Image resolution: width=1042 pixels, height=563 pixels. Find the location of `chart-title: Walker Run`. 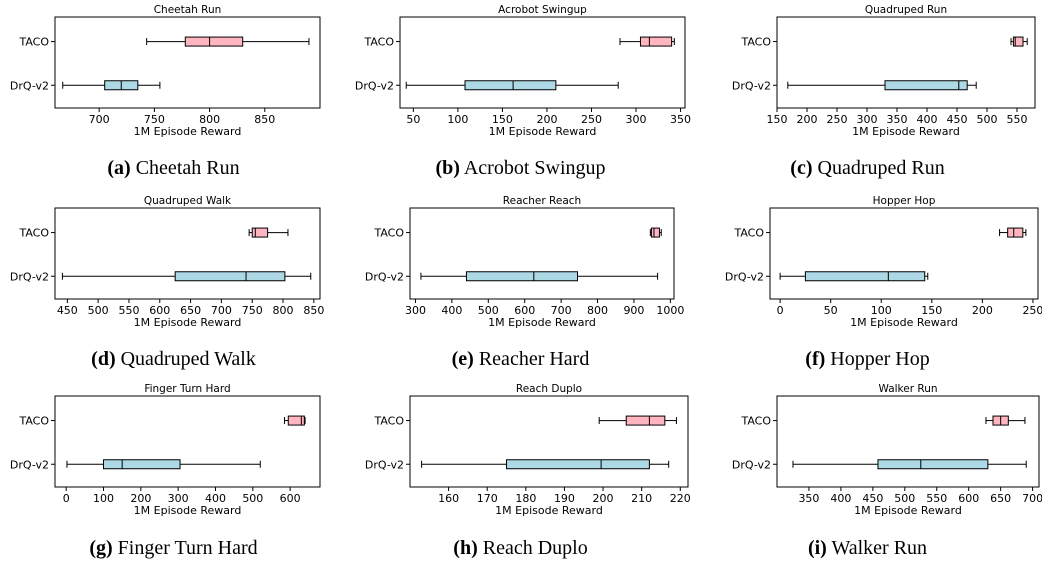

chart-title: Walker Run is located at coordinates (907, 389).